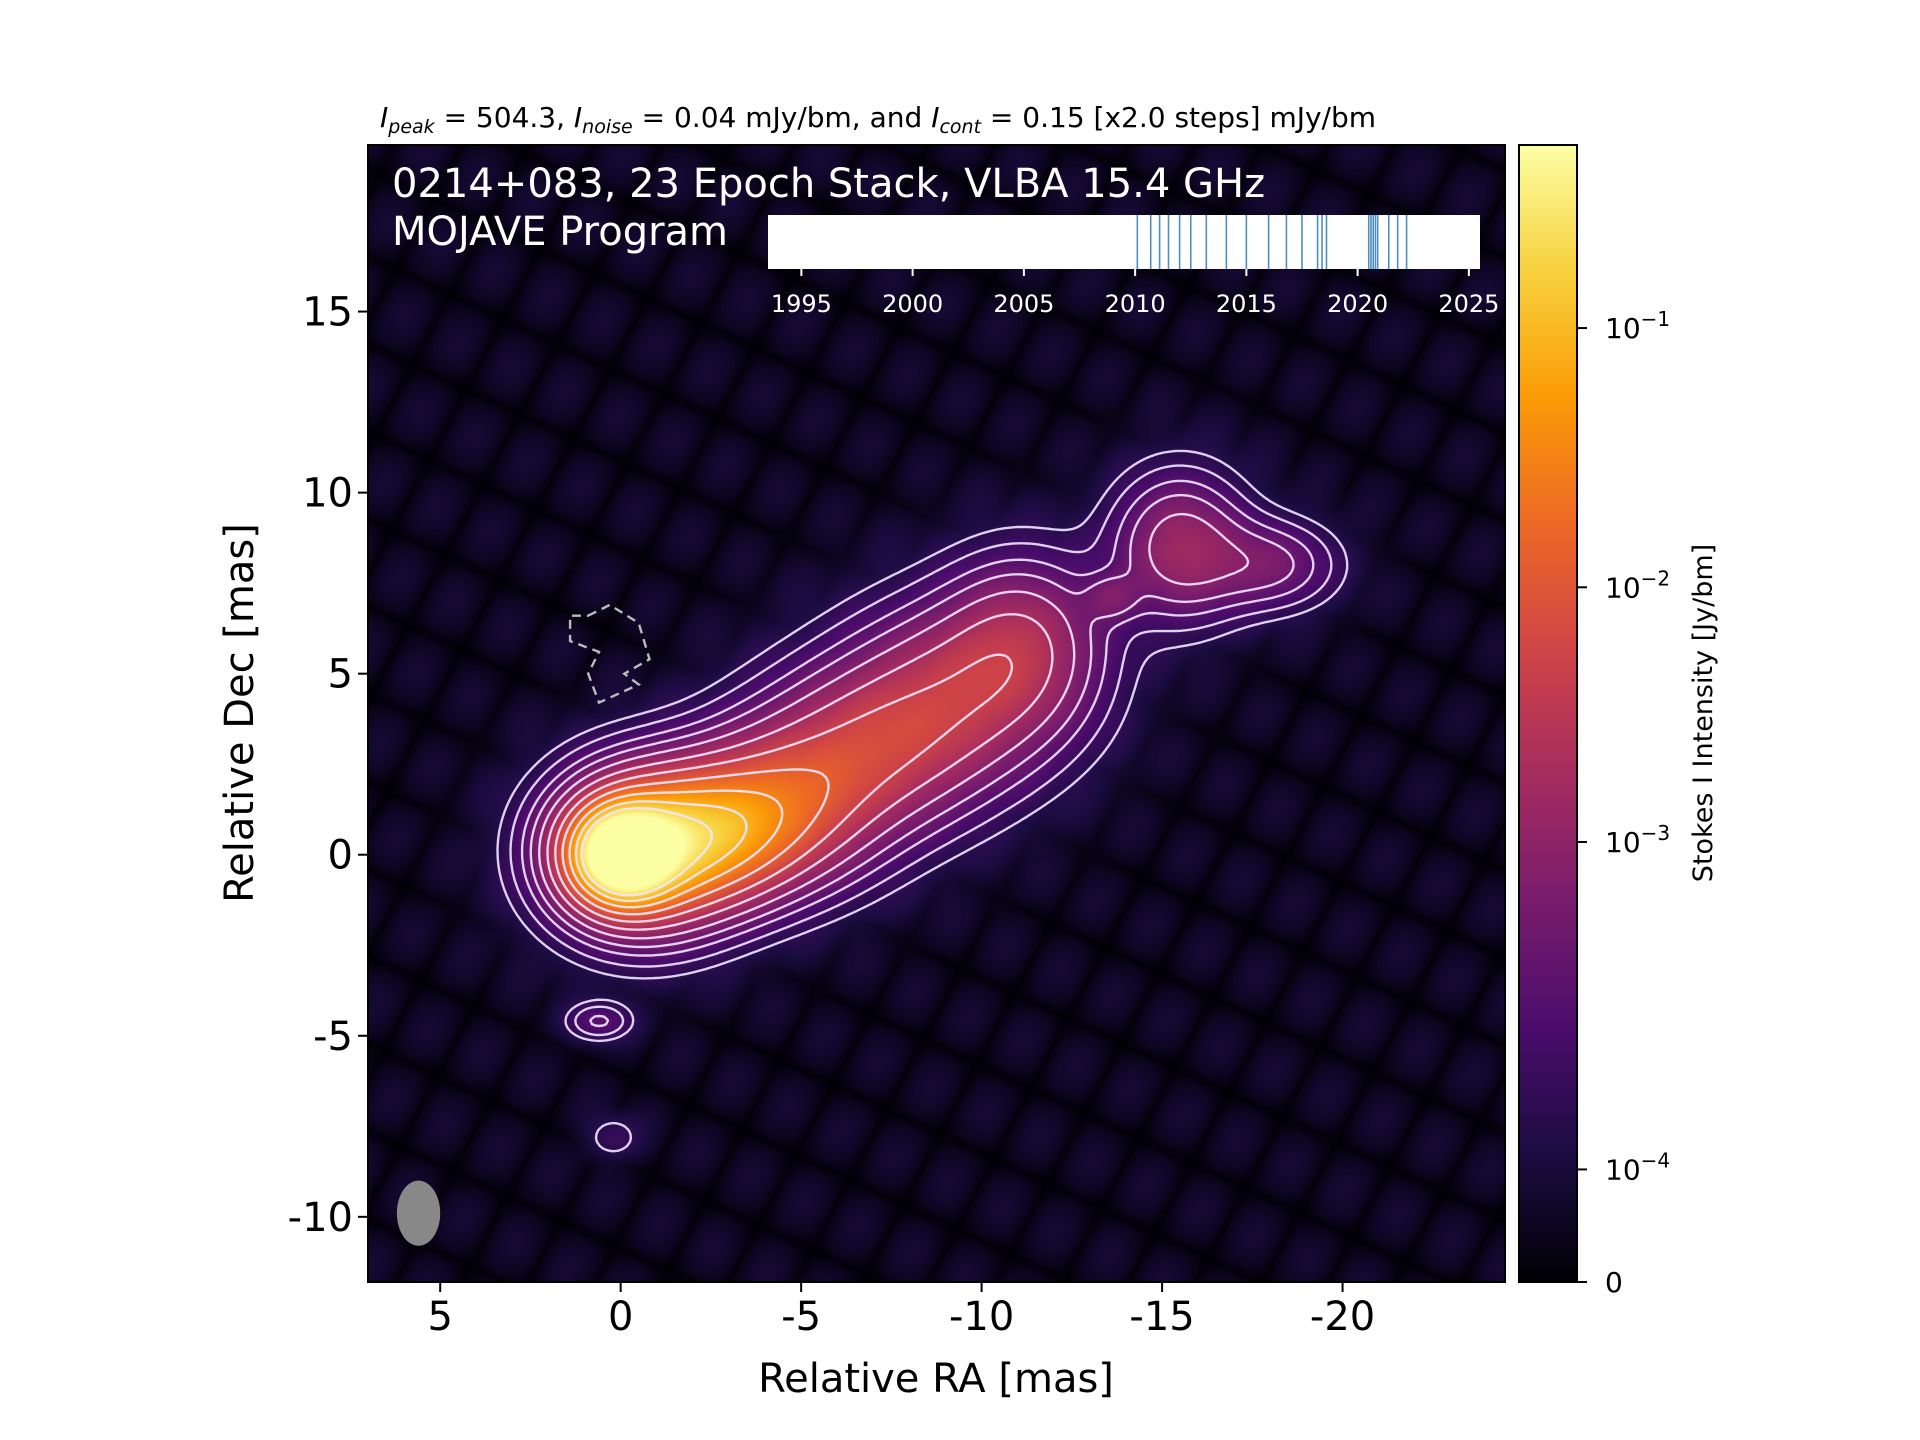 The height and width of the screenshot is (1440, 1920). Describe the element at coordinates (1637, 840) in the screenshot. I see `colorbar-tick-label: 10⁻³` at that location.